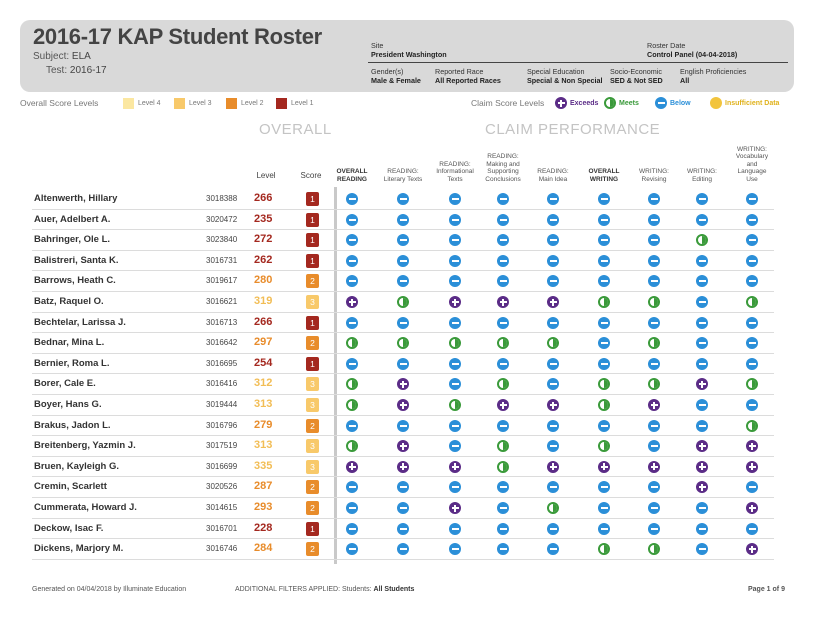 Image resolution: width=816 pixels, height=630 pixels. Describe the element at coordinates (222, 363) in the screenshot. I see `student-id: 3016695` at that location.